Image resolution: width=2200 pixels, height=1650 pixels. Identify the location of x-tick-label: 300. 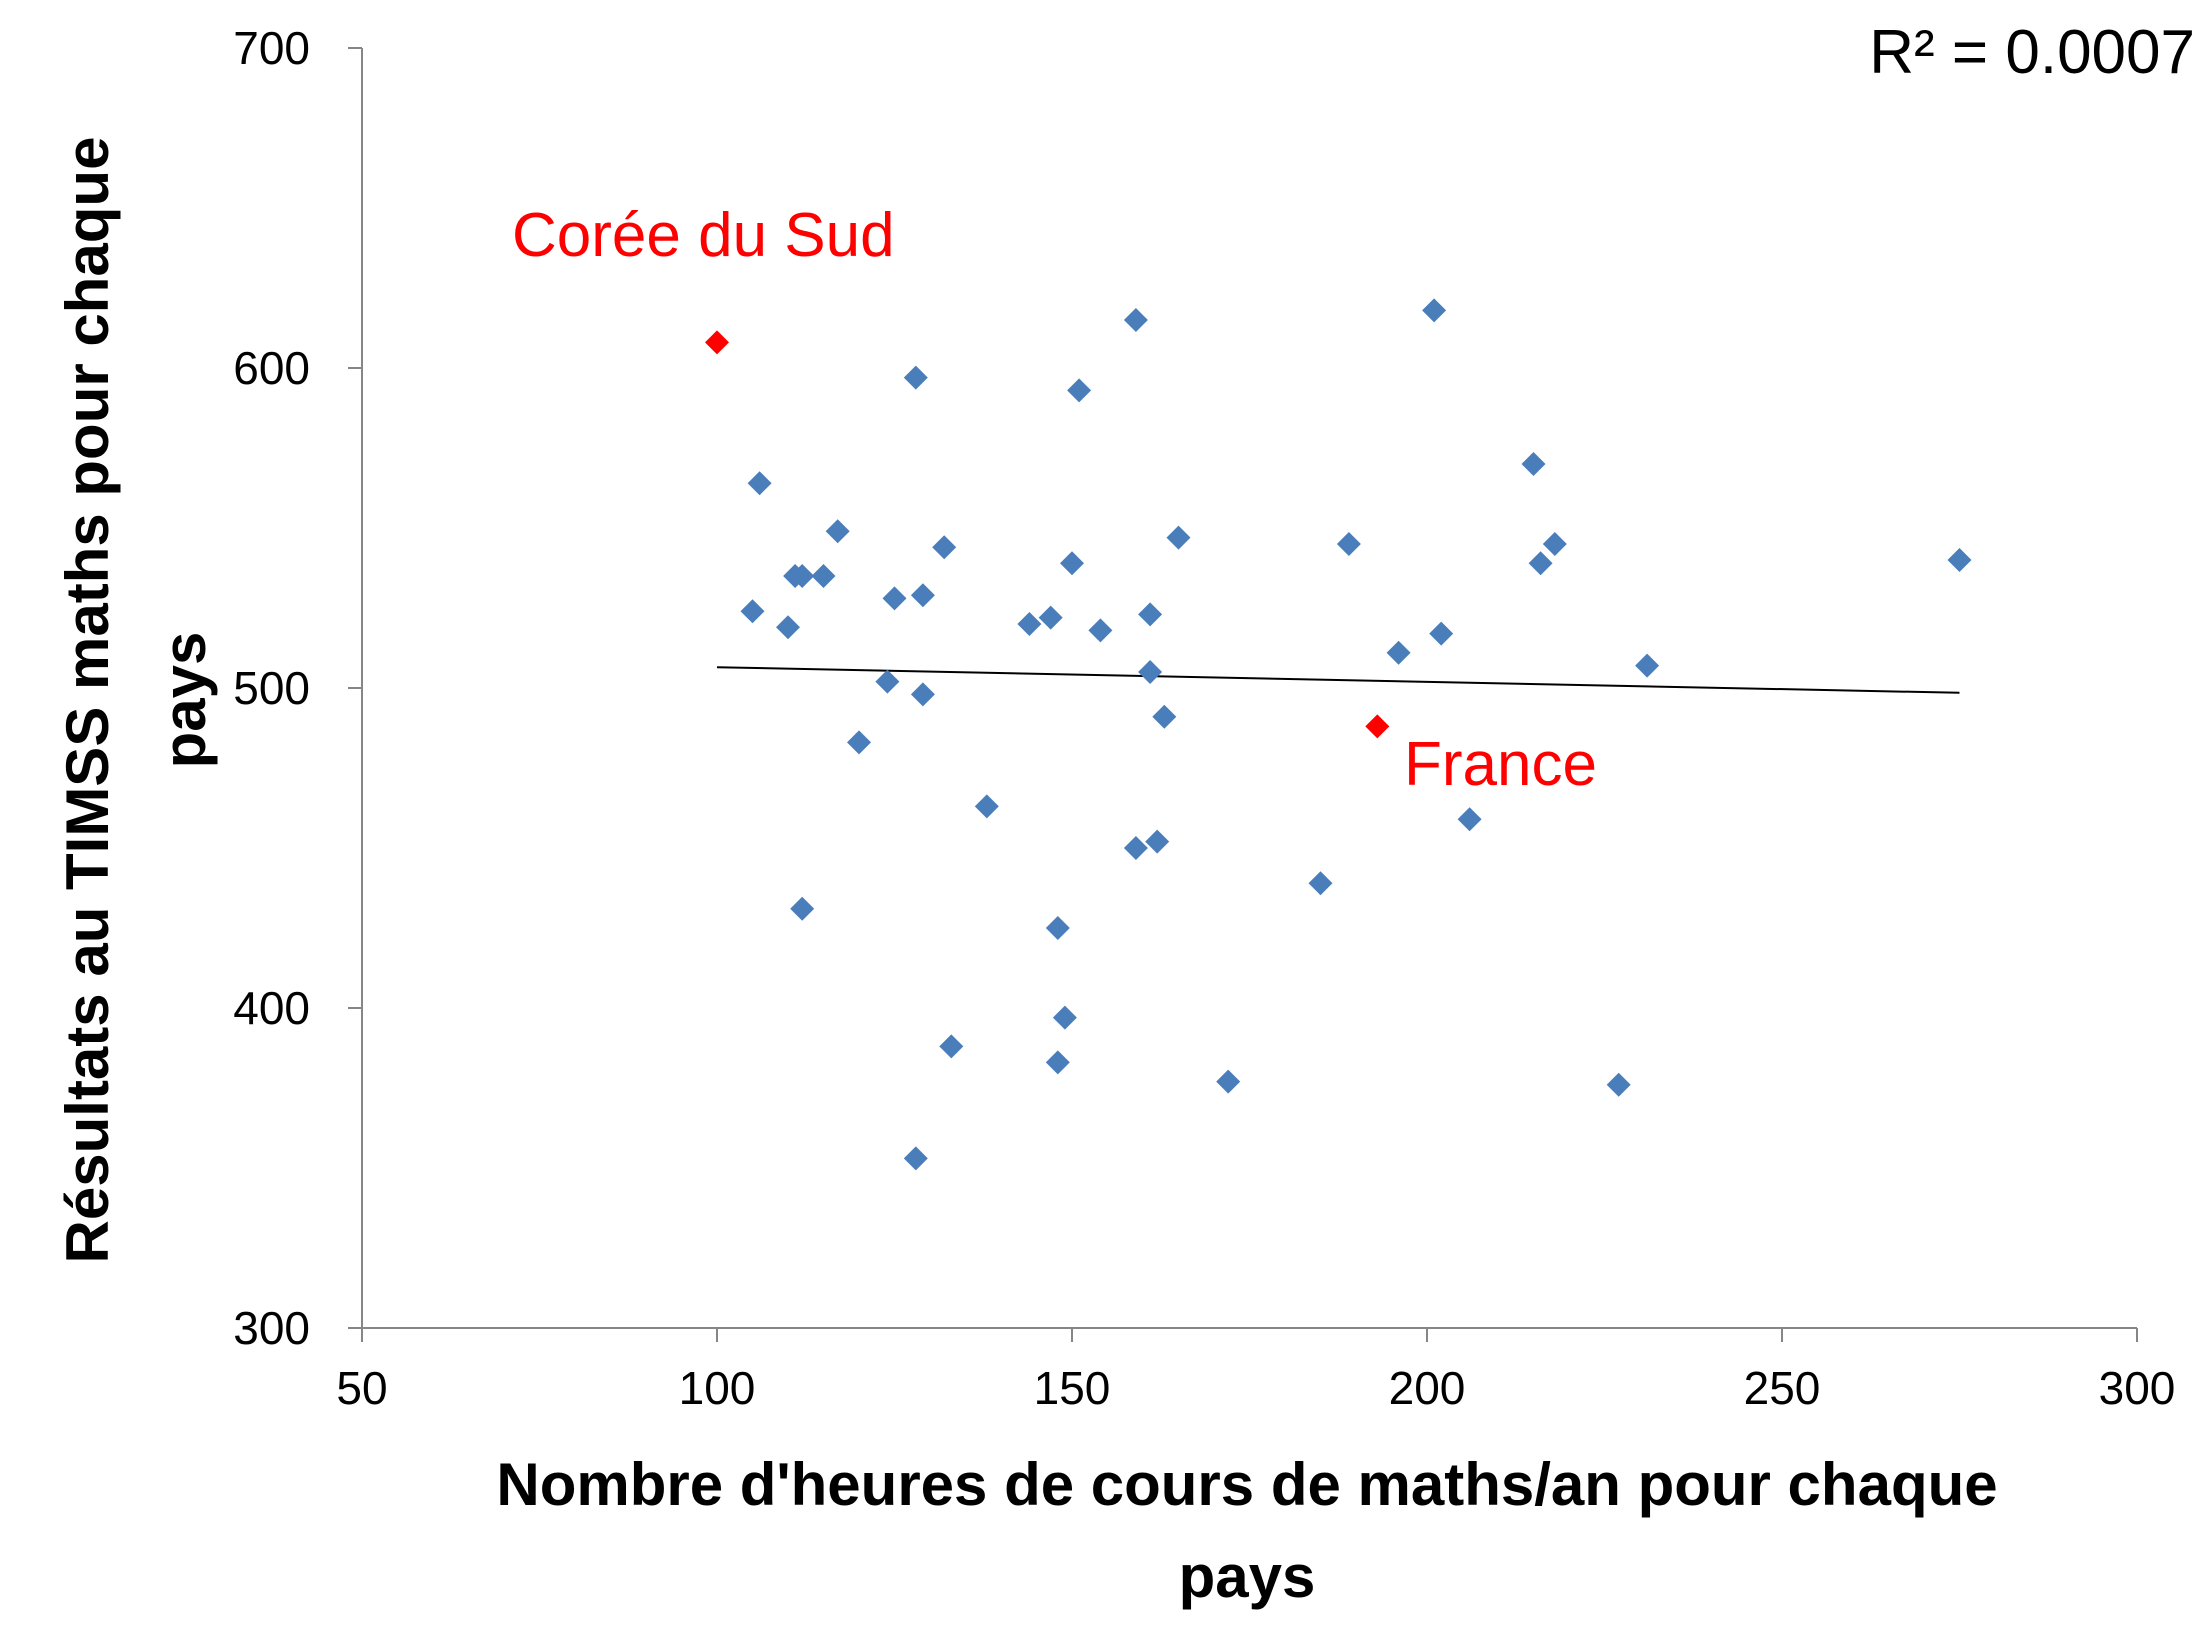
(2137, 1388).